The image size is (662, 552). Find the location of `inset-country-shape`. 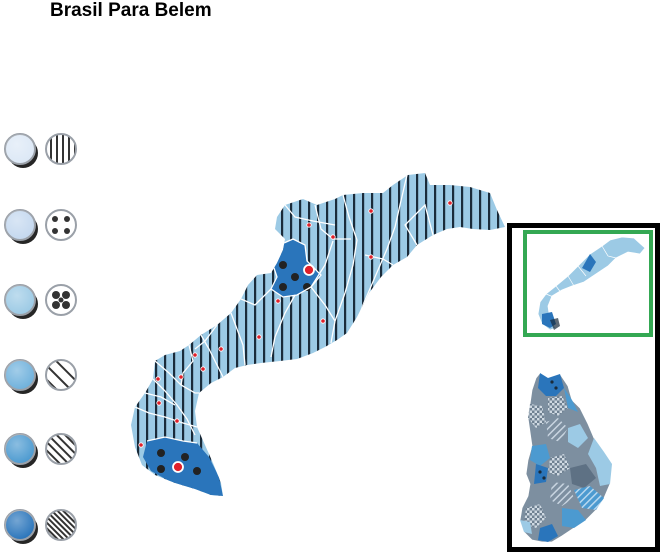

inset-country-shape is located at coordinates (566, 457).